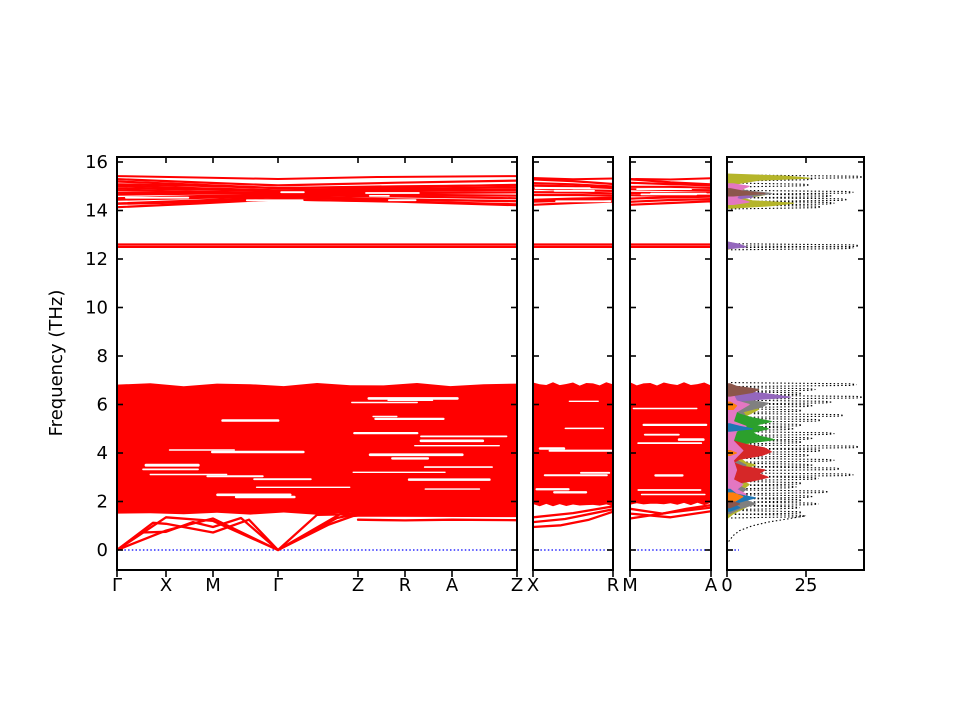 The image size is (960, 720). I want to click on optical-band-cluster, so click(317, 449).